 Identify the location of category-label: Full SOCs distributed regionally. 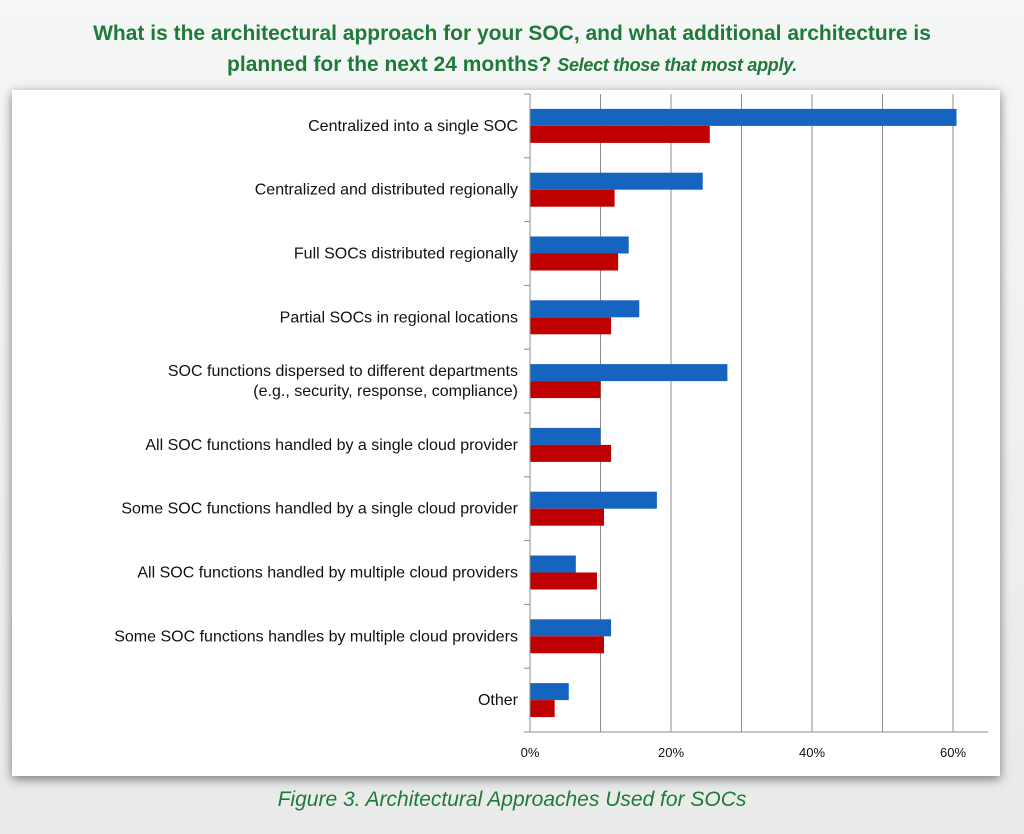
(406, 254).